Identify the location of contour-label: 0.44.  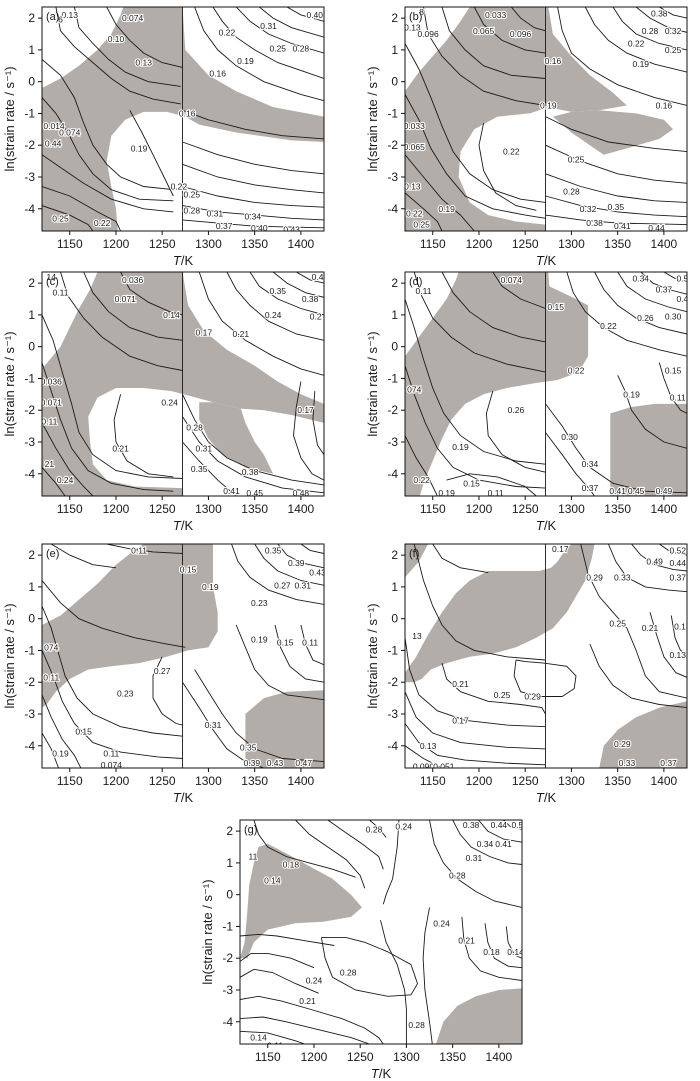
(656, 228).